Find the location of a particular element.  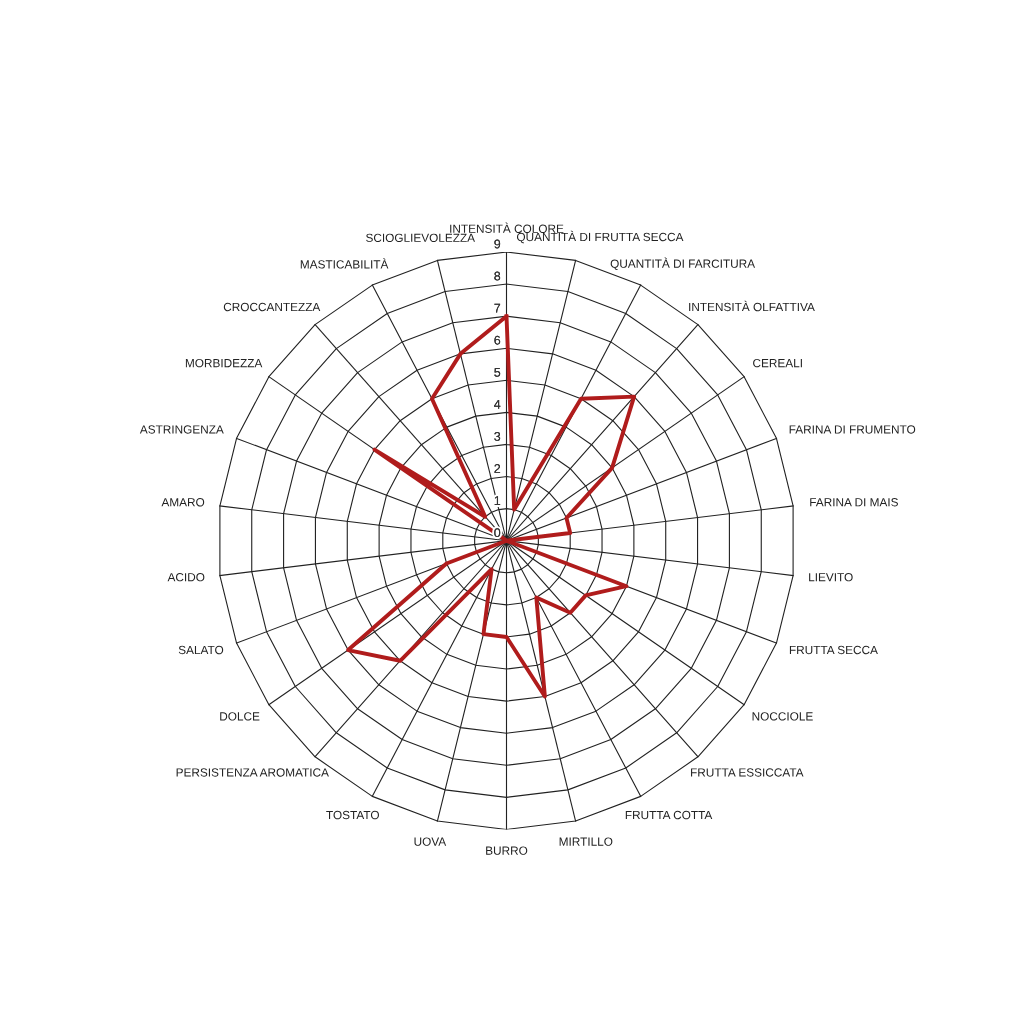

spoke-label: MIRTILLO is located at coordinates (586, 841).